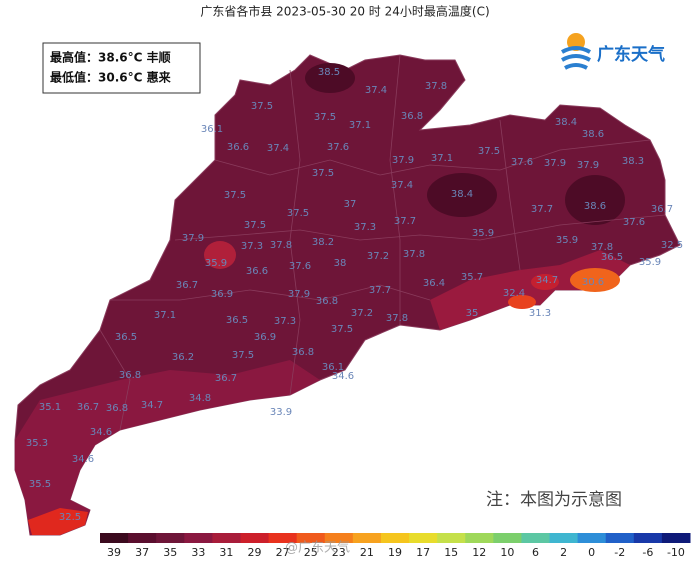 The width and height of the screenshot is (697, 566). What do you see at coordinates (395, 552) in the screenshot?
I see `colorbar-label: 19` at bounding box center [395, 552].